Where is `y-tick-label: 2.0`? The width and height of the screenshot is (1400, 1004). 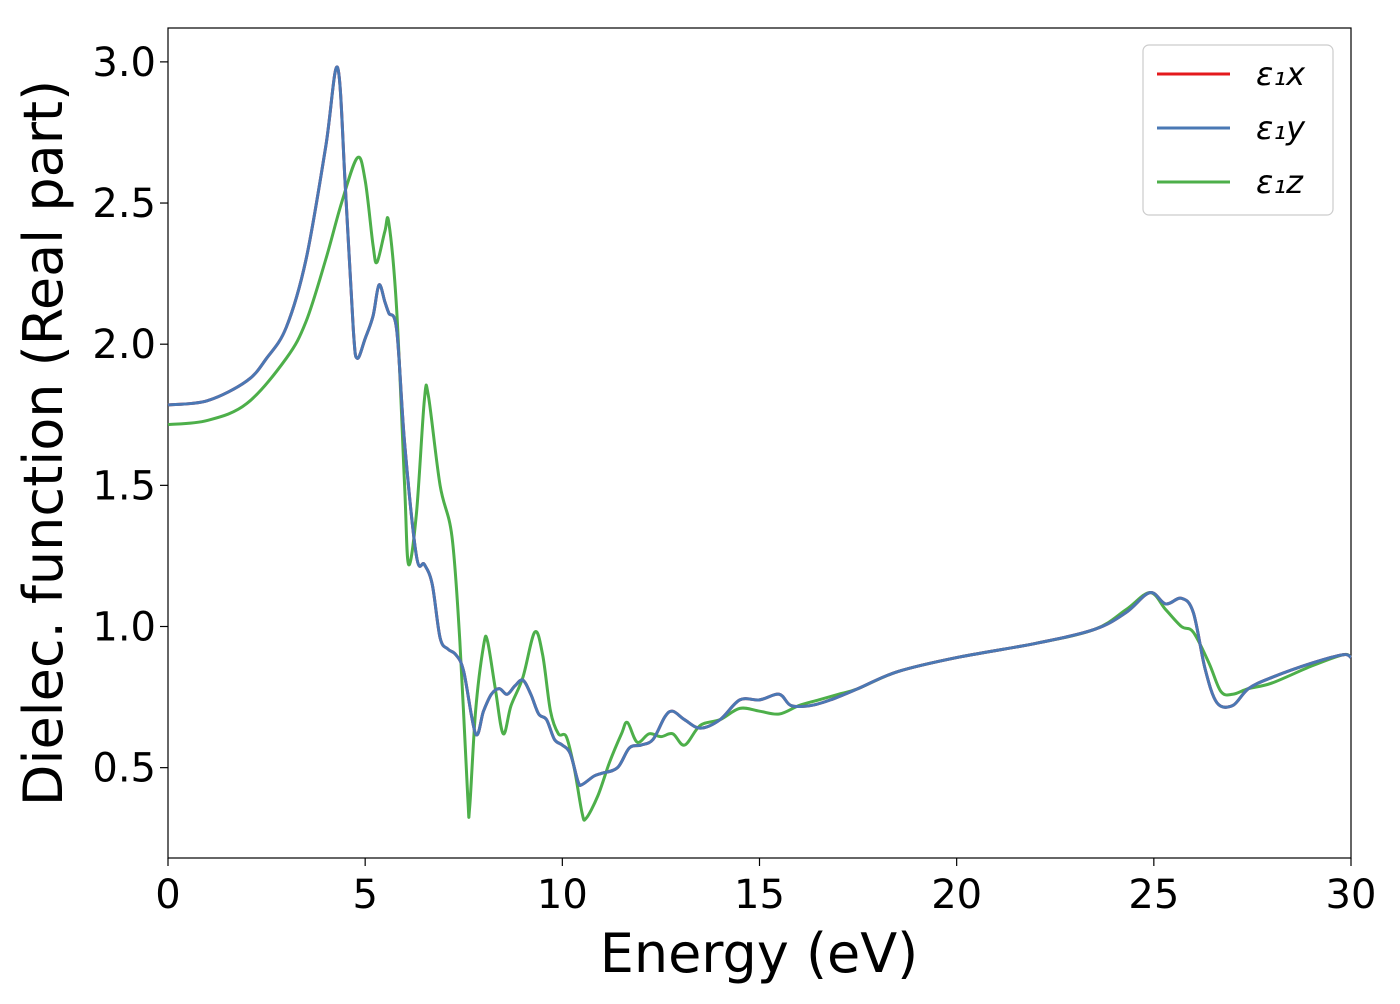 y-tick-label: 2.0 is located at coordinates (124, 345).